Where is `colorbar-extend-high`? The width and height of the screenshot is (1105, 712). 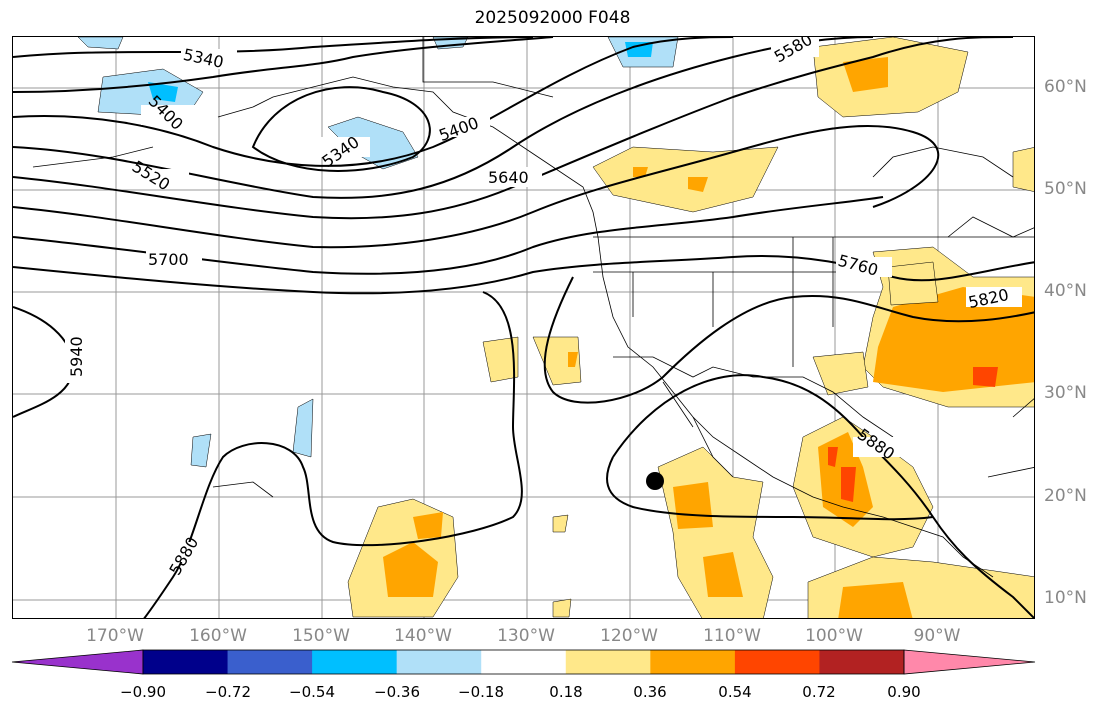
colorbar-extend-high is located at coordinates (969, 662).